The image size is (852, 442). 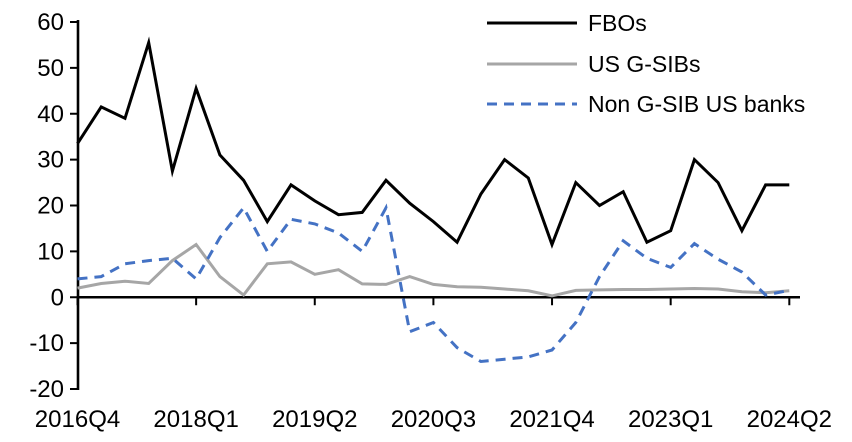 What do you see at coordinates (50, 206) in the screenshot?
I see `y-axis-label: 20` at bounding box center [50, 206].